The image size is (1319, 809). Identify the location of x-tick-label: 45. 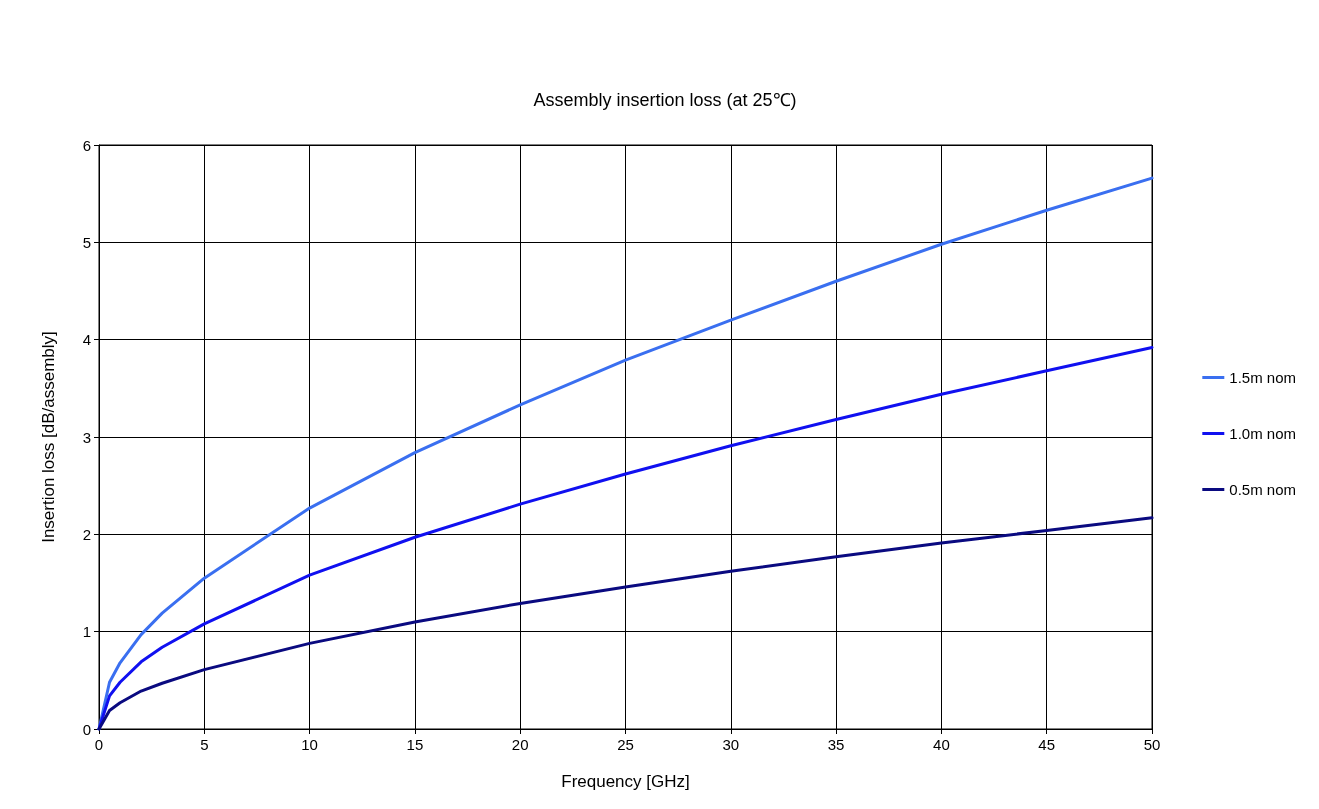
(1047, 744).